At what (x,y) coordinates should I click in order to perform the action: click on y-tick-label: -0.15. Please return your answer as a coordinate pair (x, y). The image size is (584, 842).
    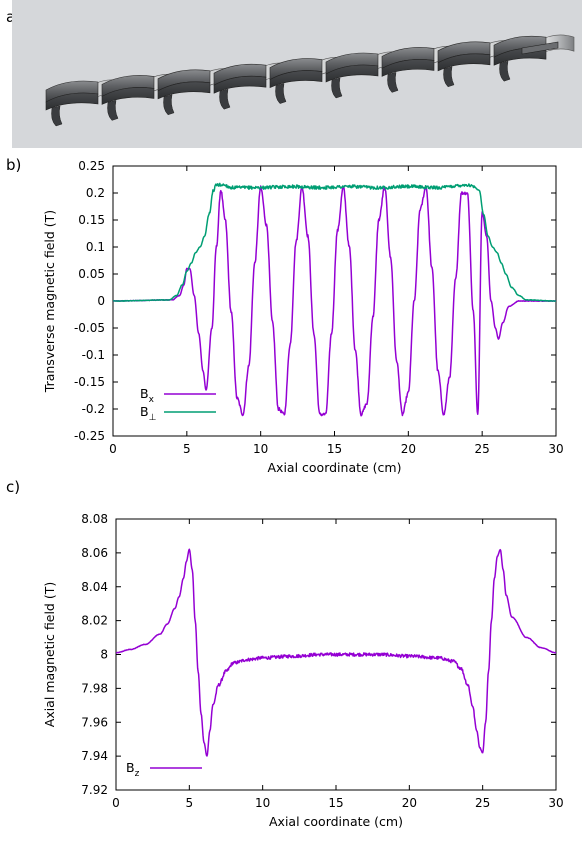
    Looking at the image, I should click on (89, 382).